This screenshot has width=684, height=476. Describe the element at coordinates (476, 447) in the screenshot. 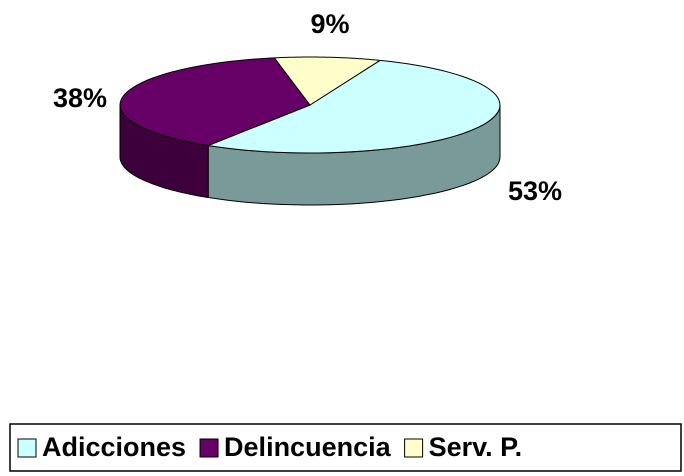

I see `legend-label: Serv. P.` at that location.